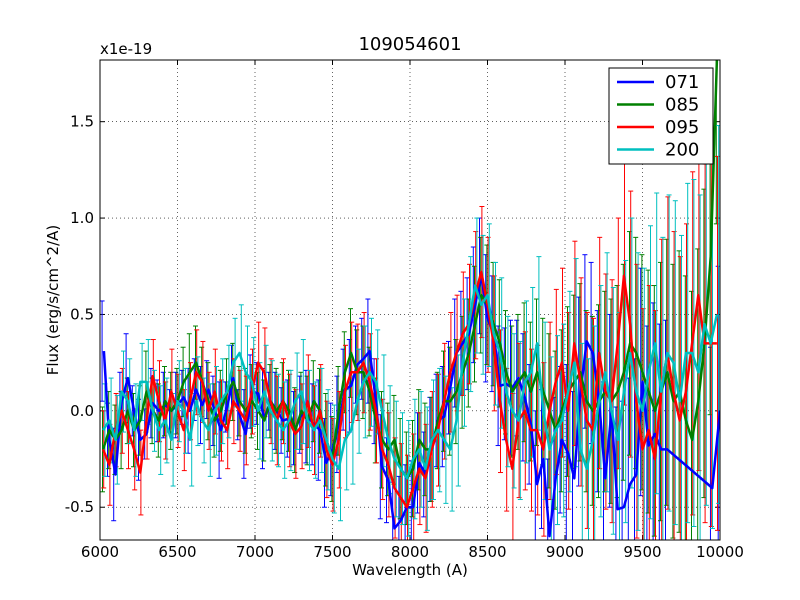 This screenshot has height=600, width=800. Describe the element at coordinates (682, 127) in the screenshot. I see `legend-label-095: 095` at that location.